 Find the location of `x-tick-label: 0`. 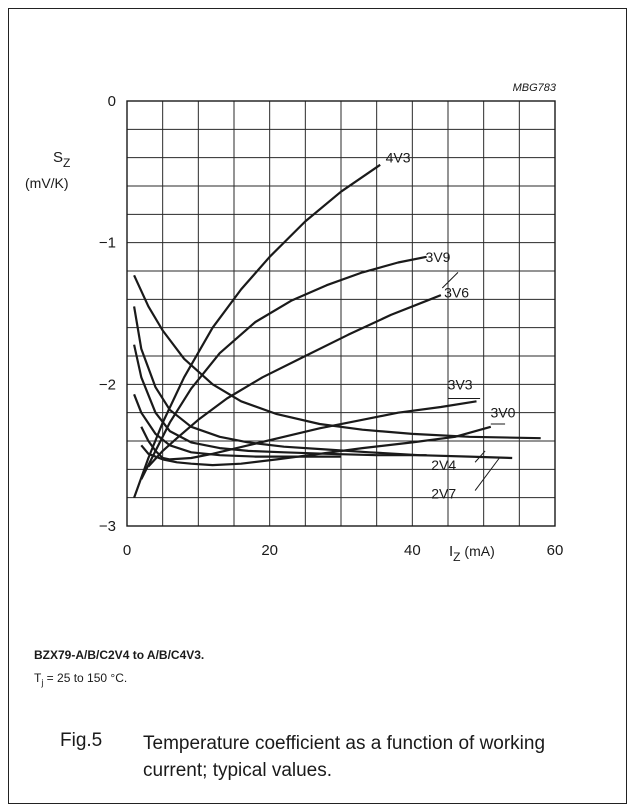

x-tick-label: 0 is located at coordinates (127, 550).